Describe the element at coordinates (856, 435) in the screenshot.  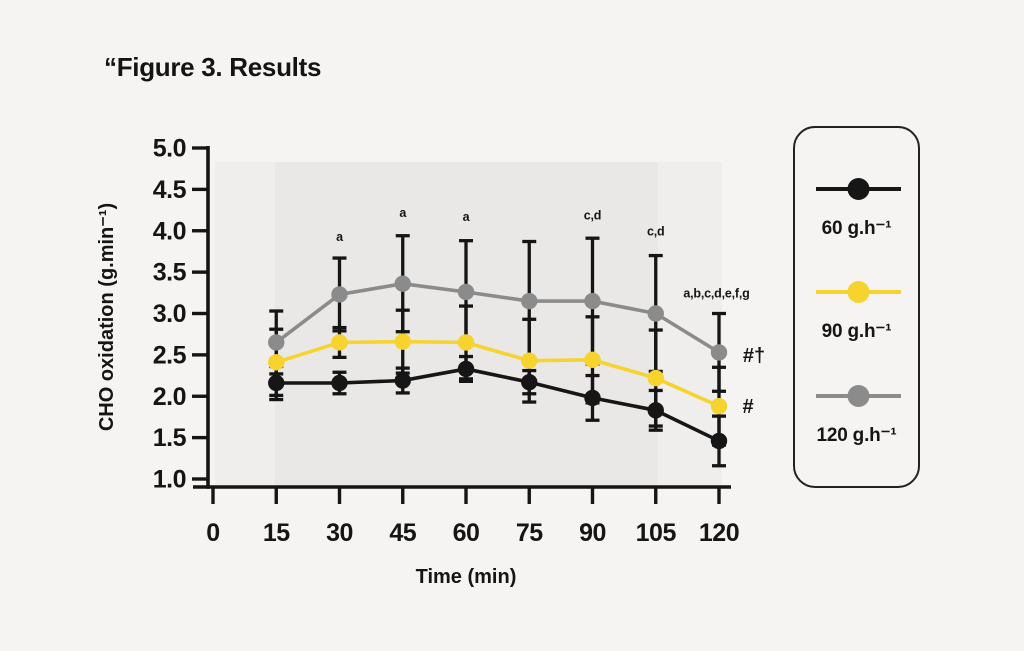
I see `legend-label-120-gh: 120 g.h⁻¹` at that location.